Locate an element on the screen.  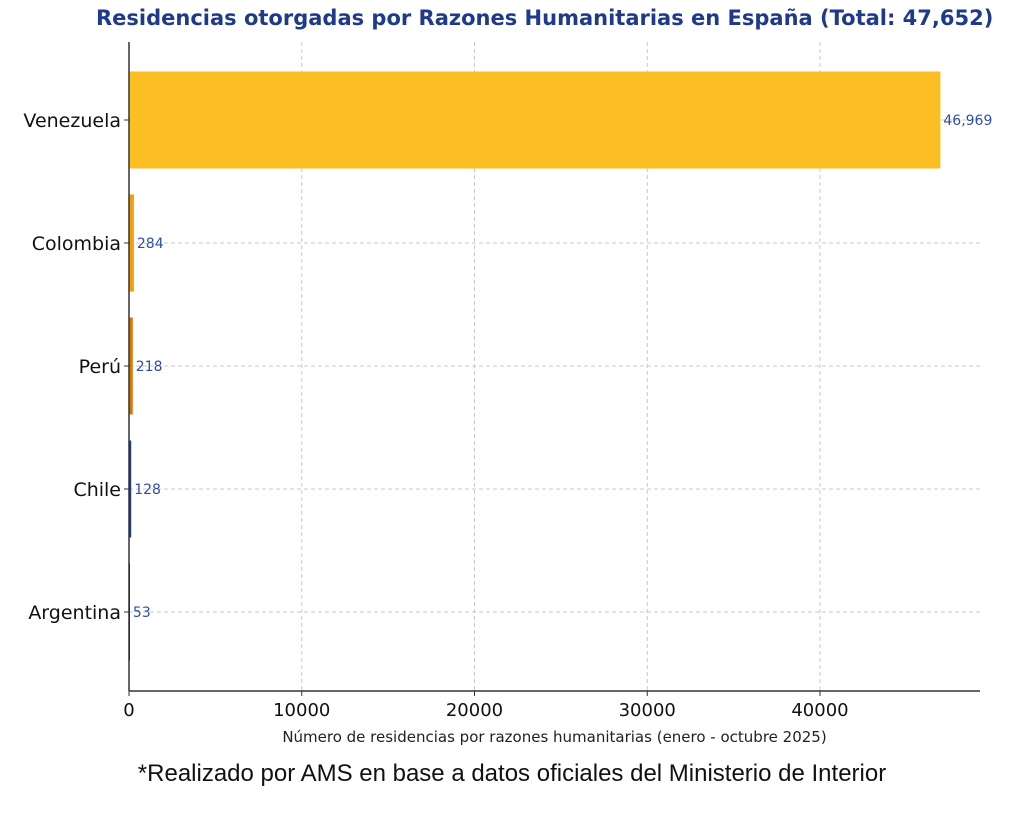
category-label: Perú is located at coordinates (100, 367).